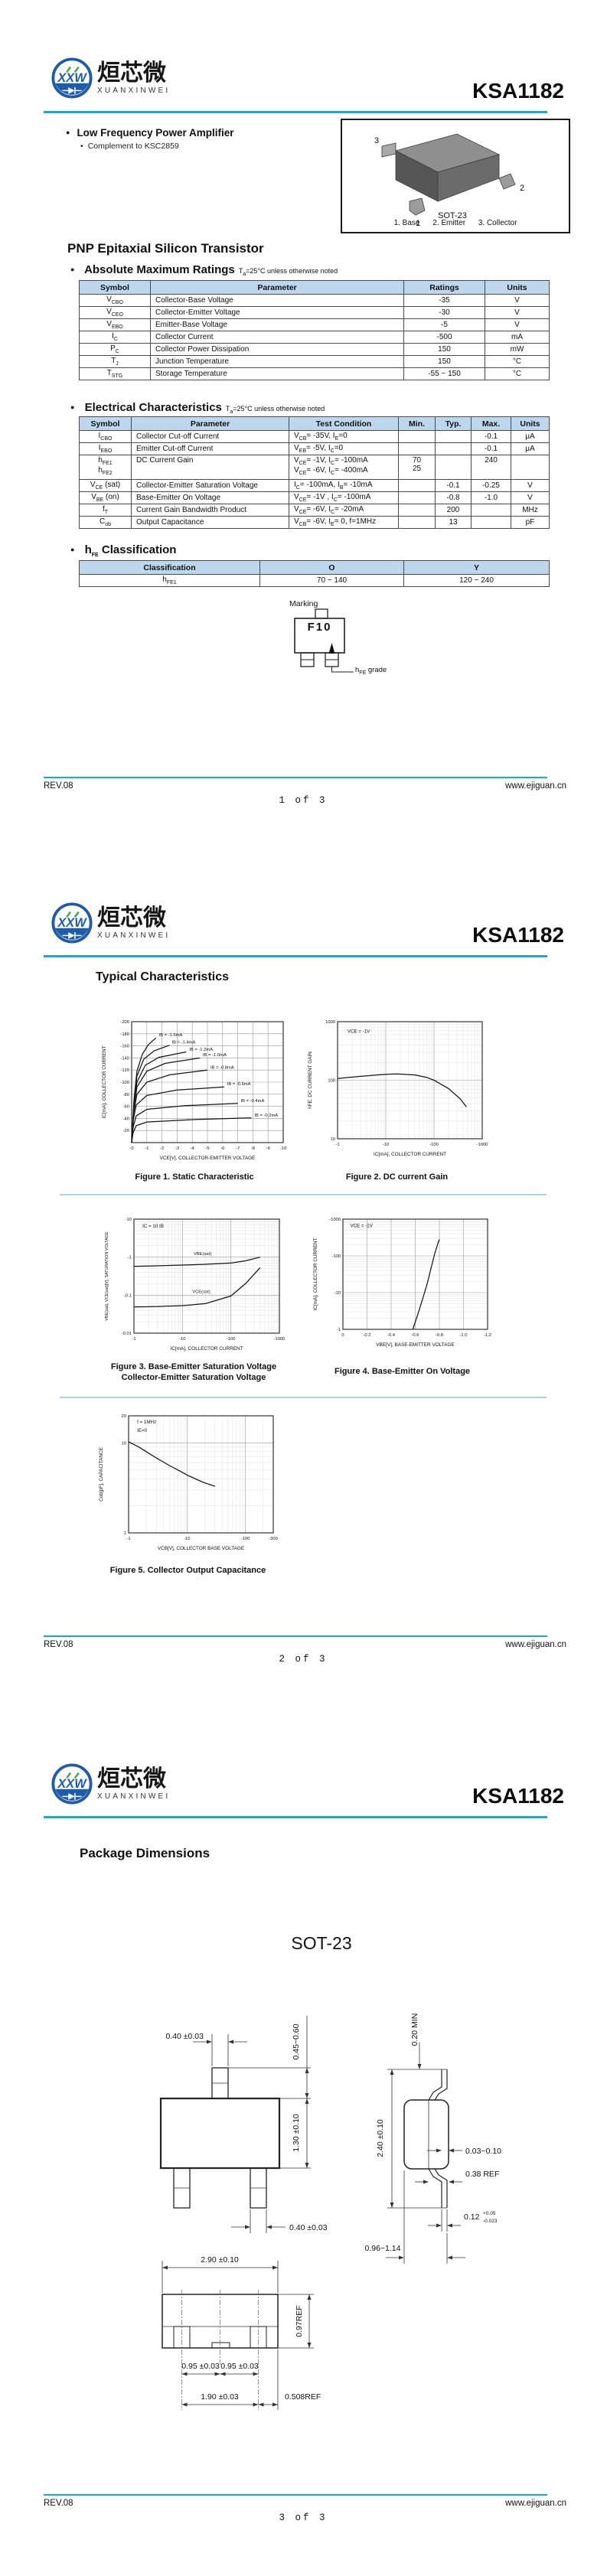 This screenshot has width=607, height=2576. Describe the element at coordinates (491, 424) in the screenshot. I see `col-header: Max.` at that location.